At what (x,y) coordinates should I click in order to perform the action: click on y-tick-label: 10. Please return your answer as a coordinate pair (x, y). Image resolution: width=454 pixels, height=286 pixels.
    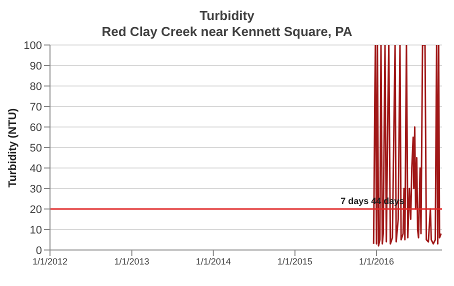
    Looking at the image, I should click on (36, 230).